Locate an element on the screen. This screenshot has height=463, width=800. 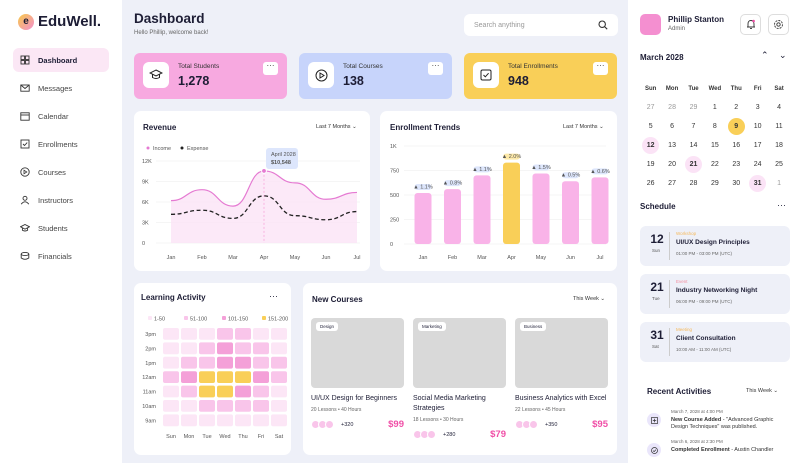
courses-period-dropdown: This Week ⌄ is located at coordinates (589, 299).